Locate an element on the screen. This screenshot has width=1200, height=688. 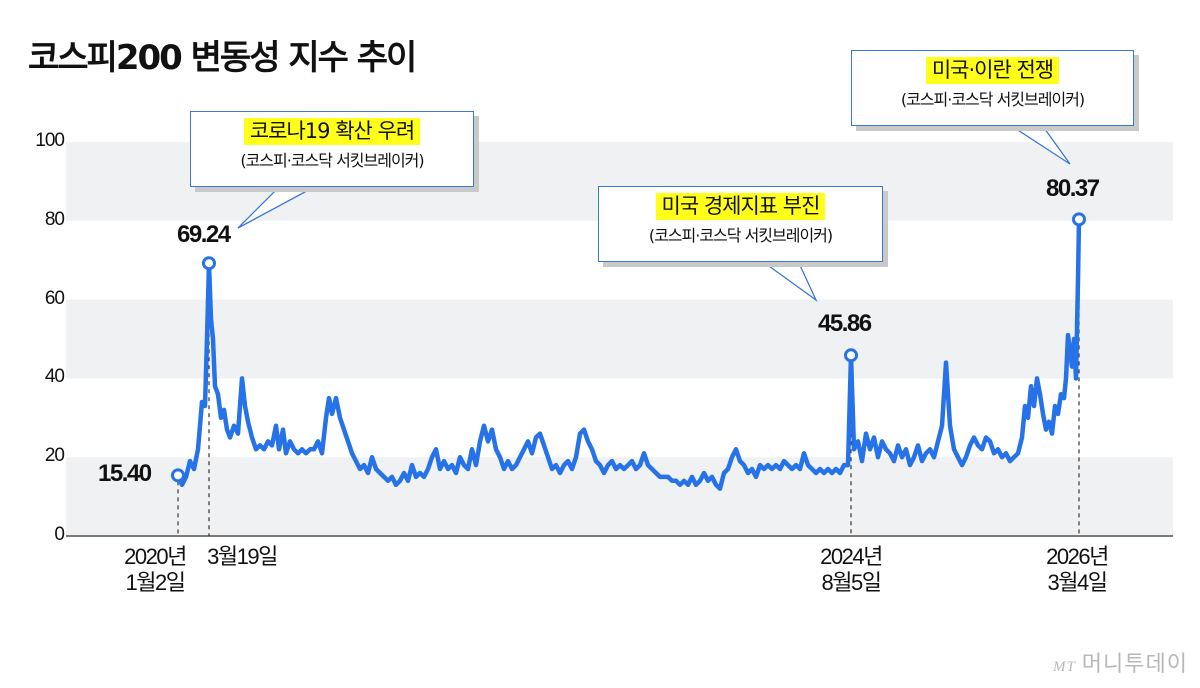
mt-mark: MT is located at coordinates (1064, 667).